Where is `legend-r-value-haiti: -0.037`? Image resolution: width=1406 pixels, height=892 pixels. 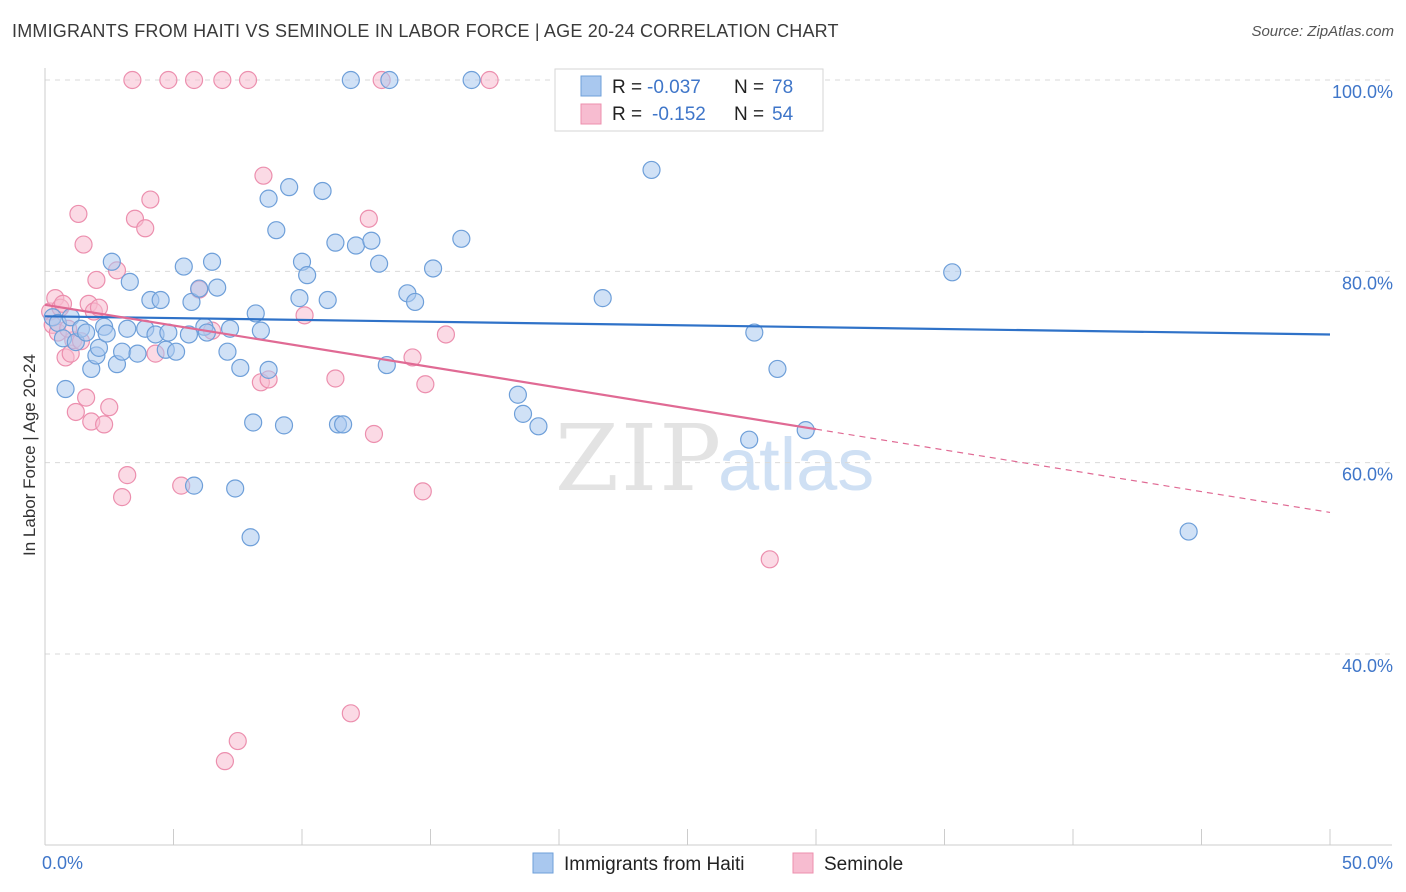 legend-r-value-haiti: -0.037 is located at coordinates (674, 87).